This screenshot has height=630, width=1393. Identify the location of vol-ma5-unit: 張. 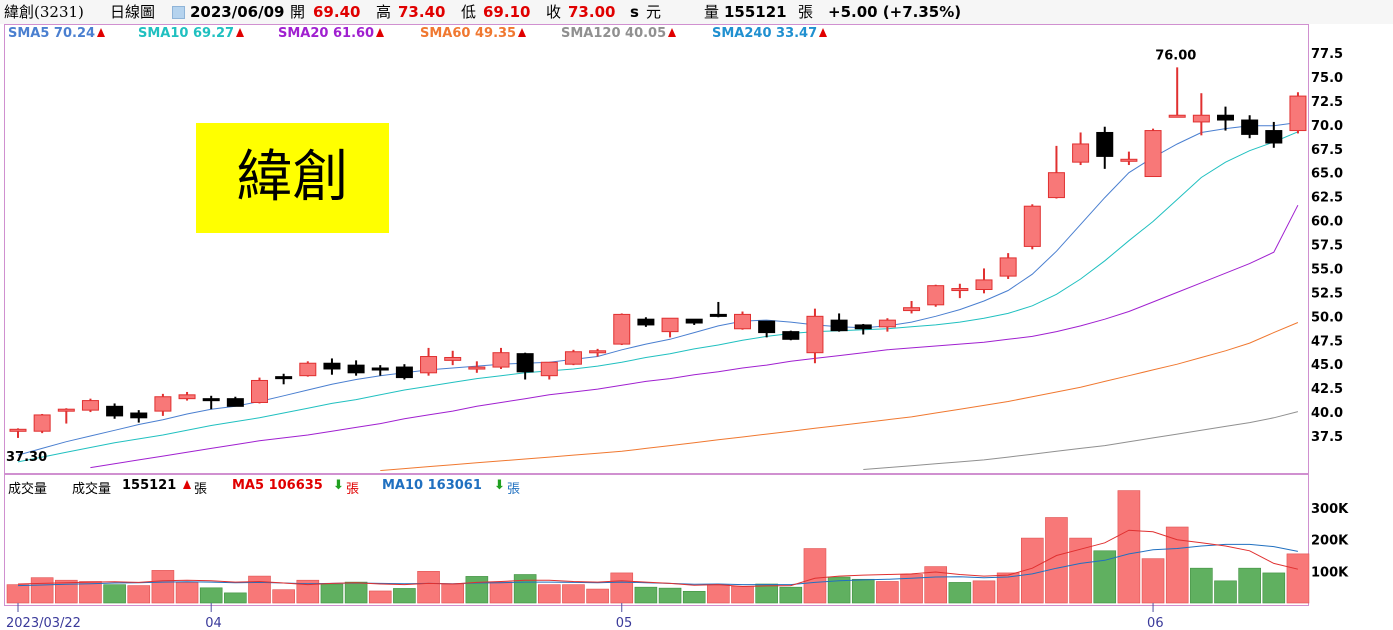
(353, 489).